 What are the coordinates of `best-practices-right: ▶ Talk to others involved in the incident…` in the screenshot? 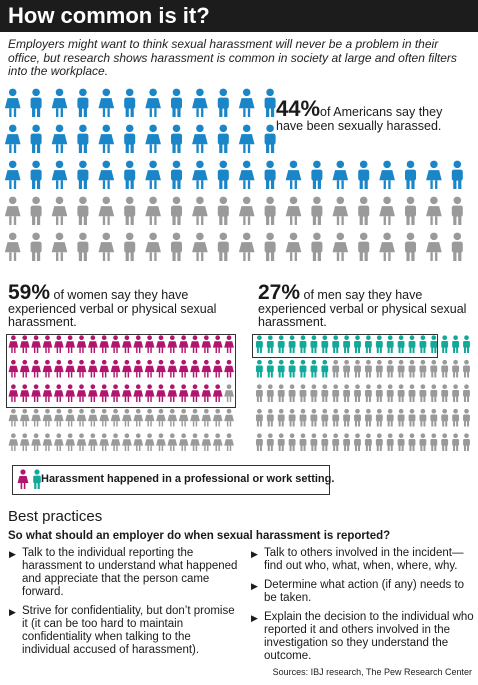 It's located at (362, 608).